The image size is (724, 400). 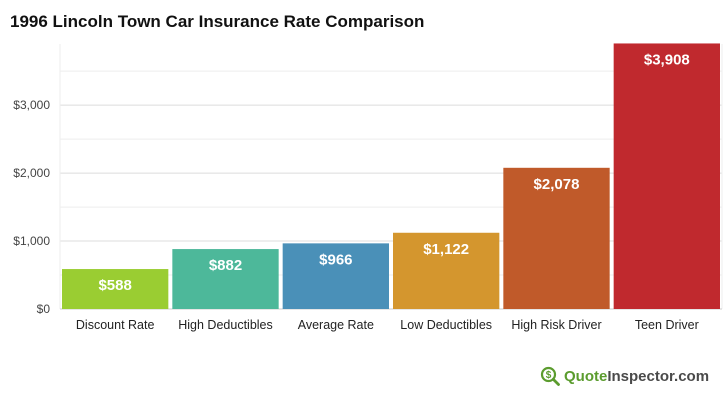 I want to click on bar-average-rate, so click(x=335, y=276).